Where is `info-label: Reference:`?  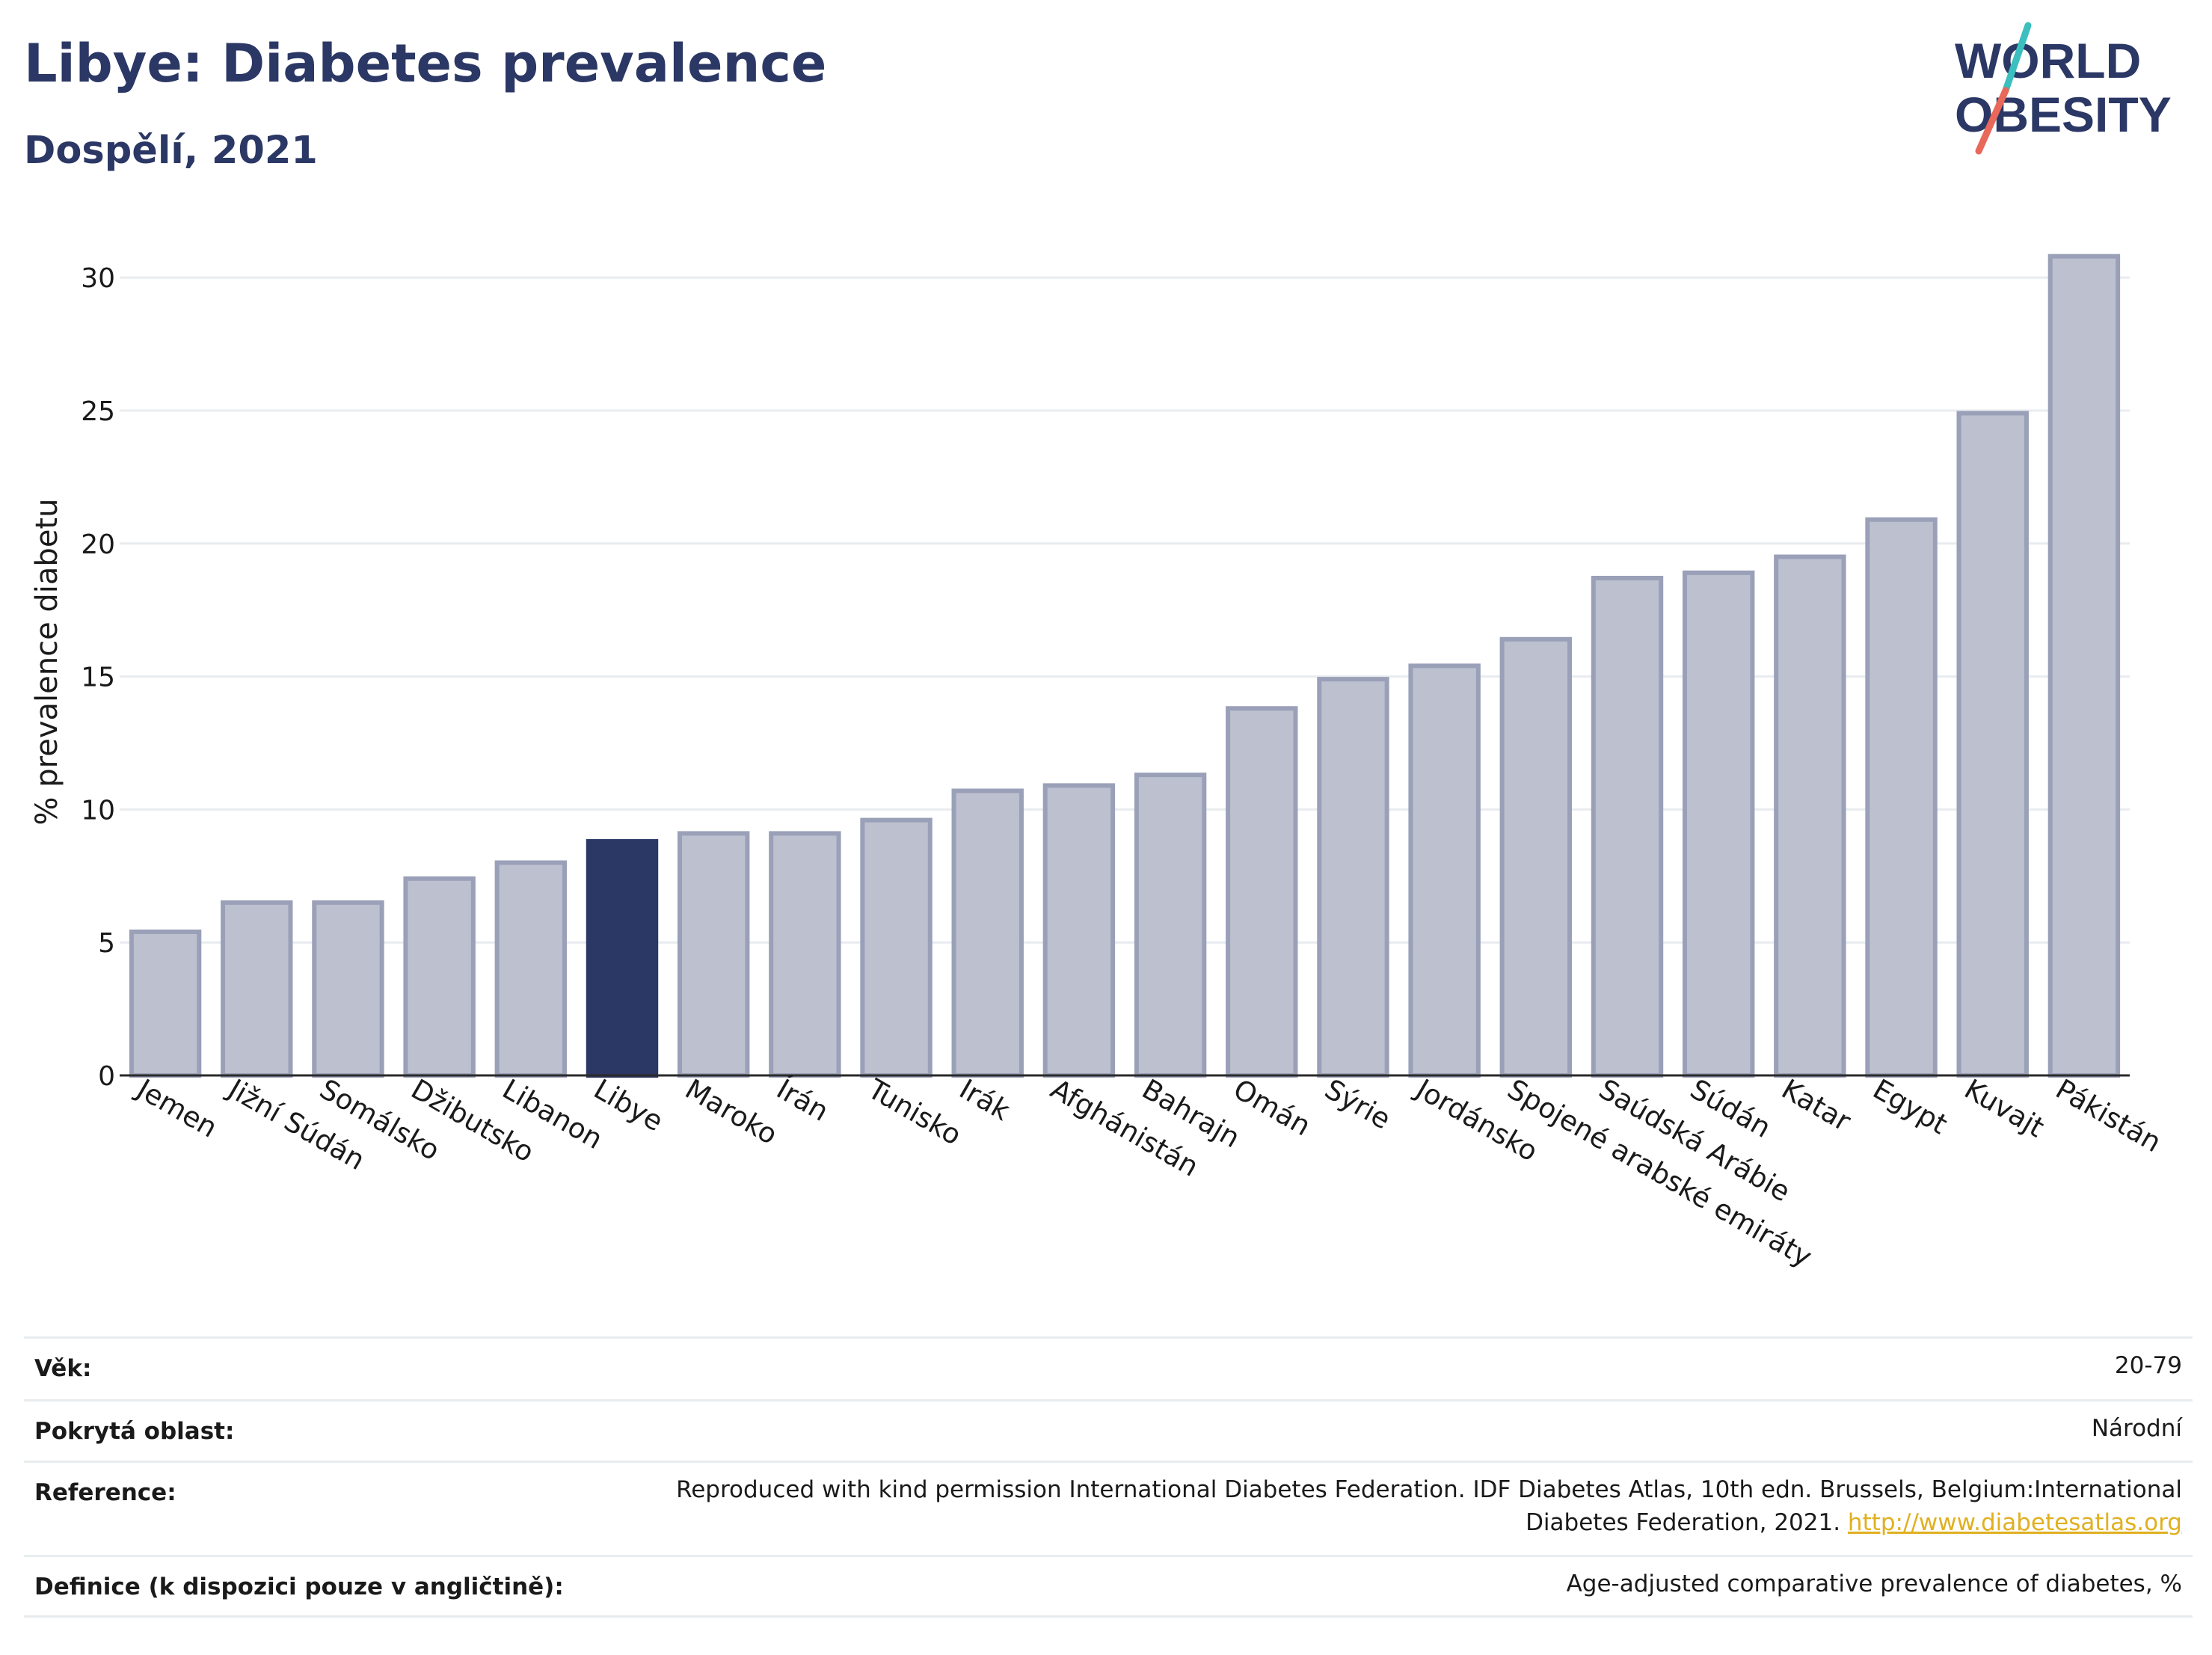 info-label: Reference: is located at coordinates (105, 1492).